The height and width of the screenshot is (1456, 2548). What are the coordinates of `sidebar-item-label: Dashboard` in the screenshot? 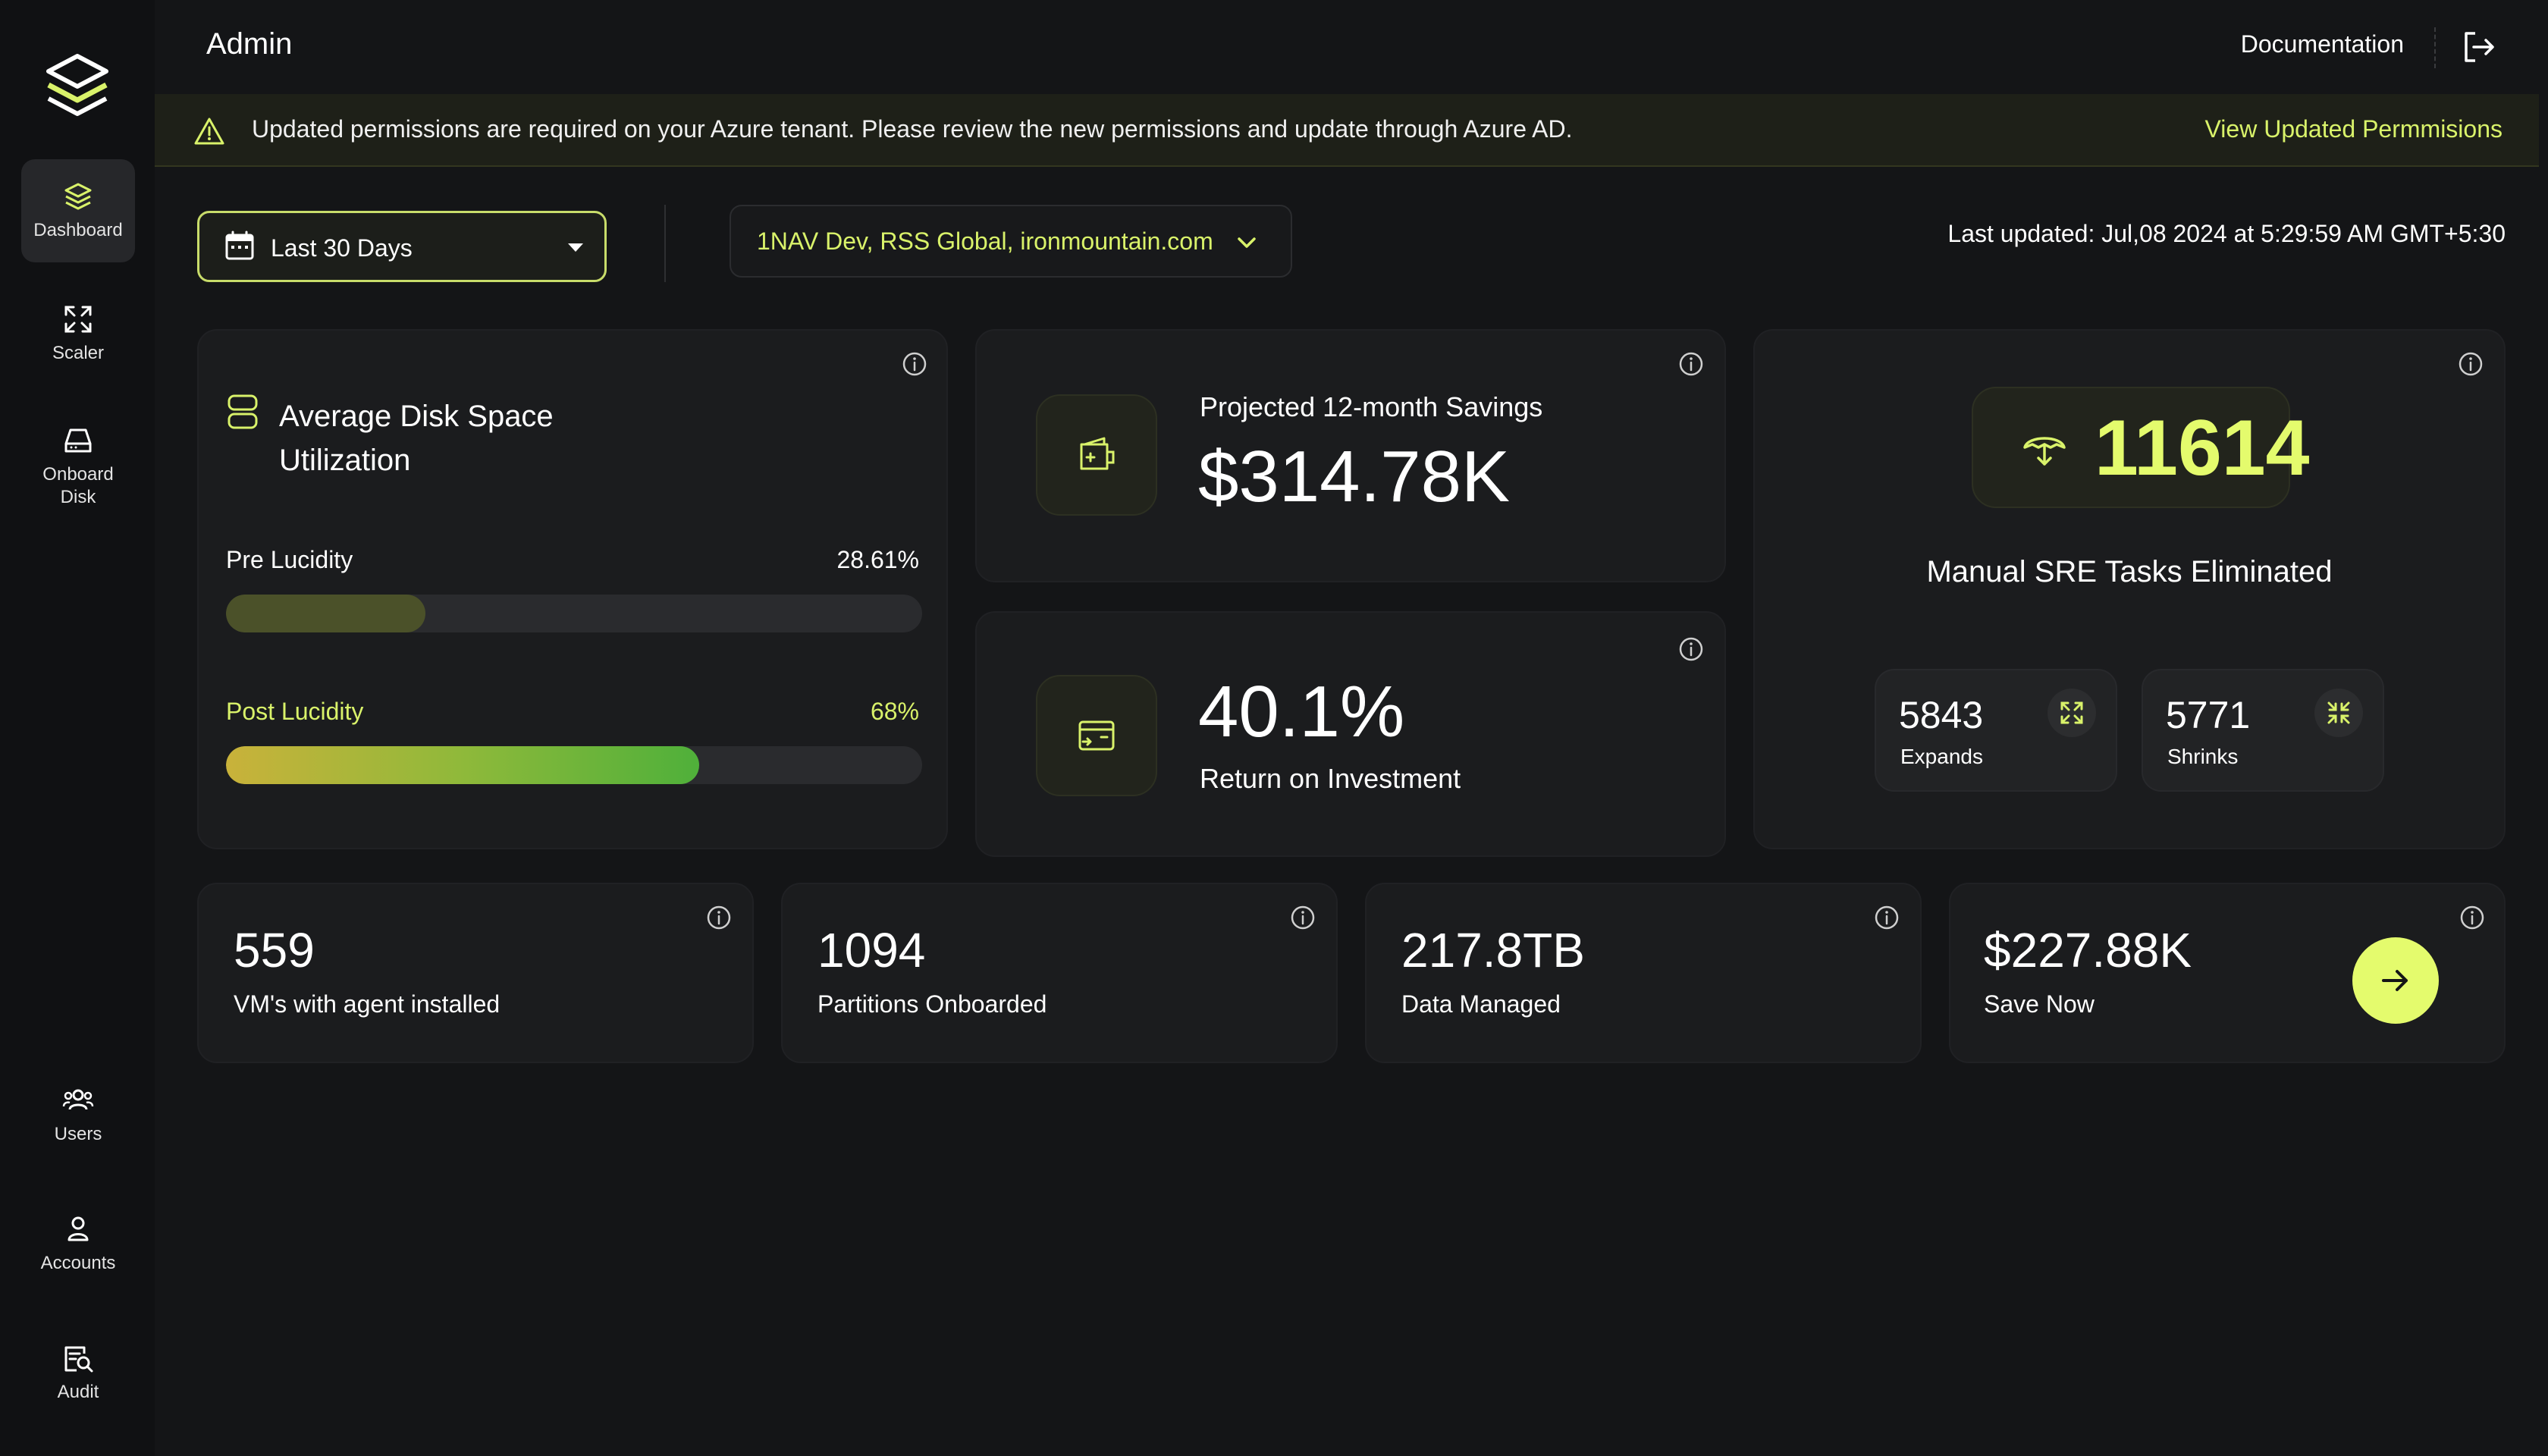 It's located at (78, 230).